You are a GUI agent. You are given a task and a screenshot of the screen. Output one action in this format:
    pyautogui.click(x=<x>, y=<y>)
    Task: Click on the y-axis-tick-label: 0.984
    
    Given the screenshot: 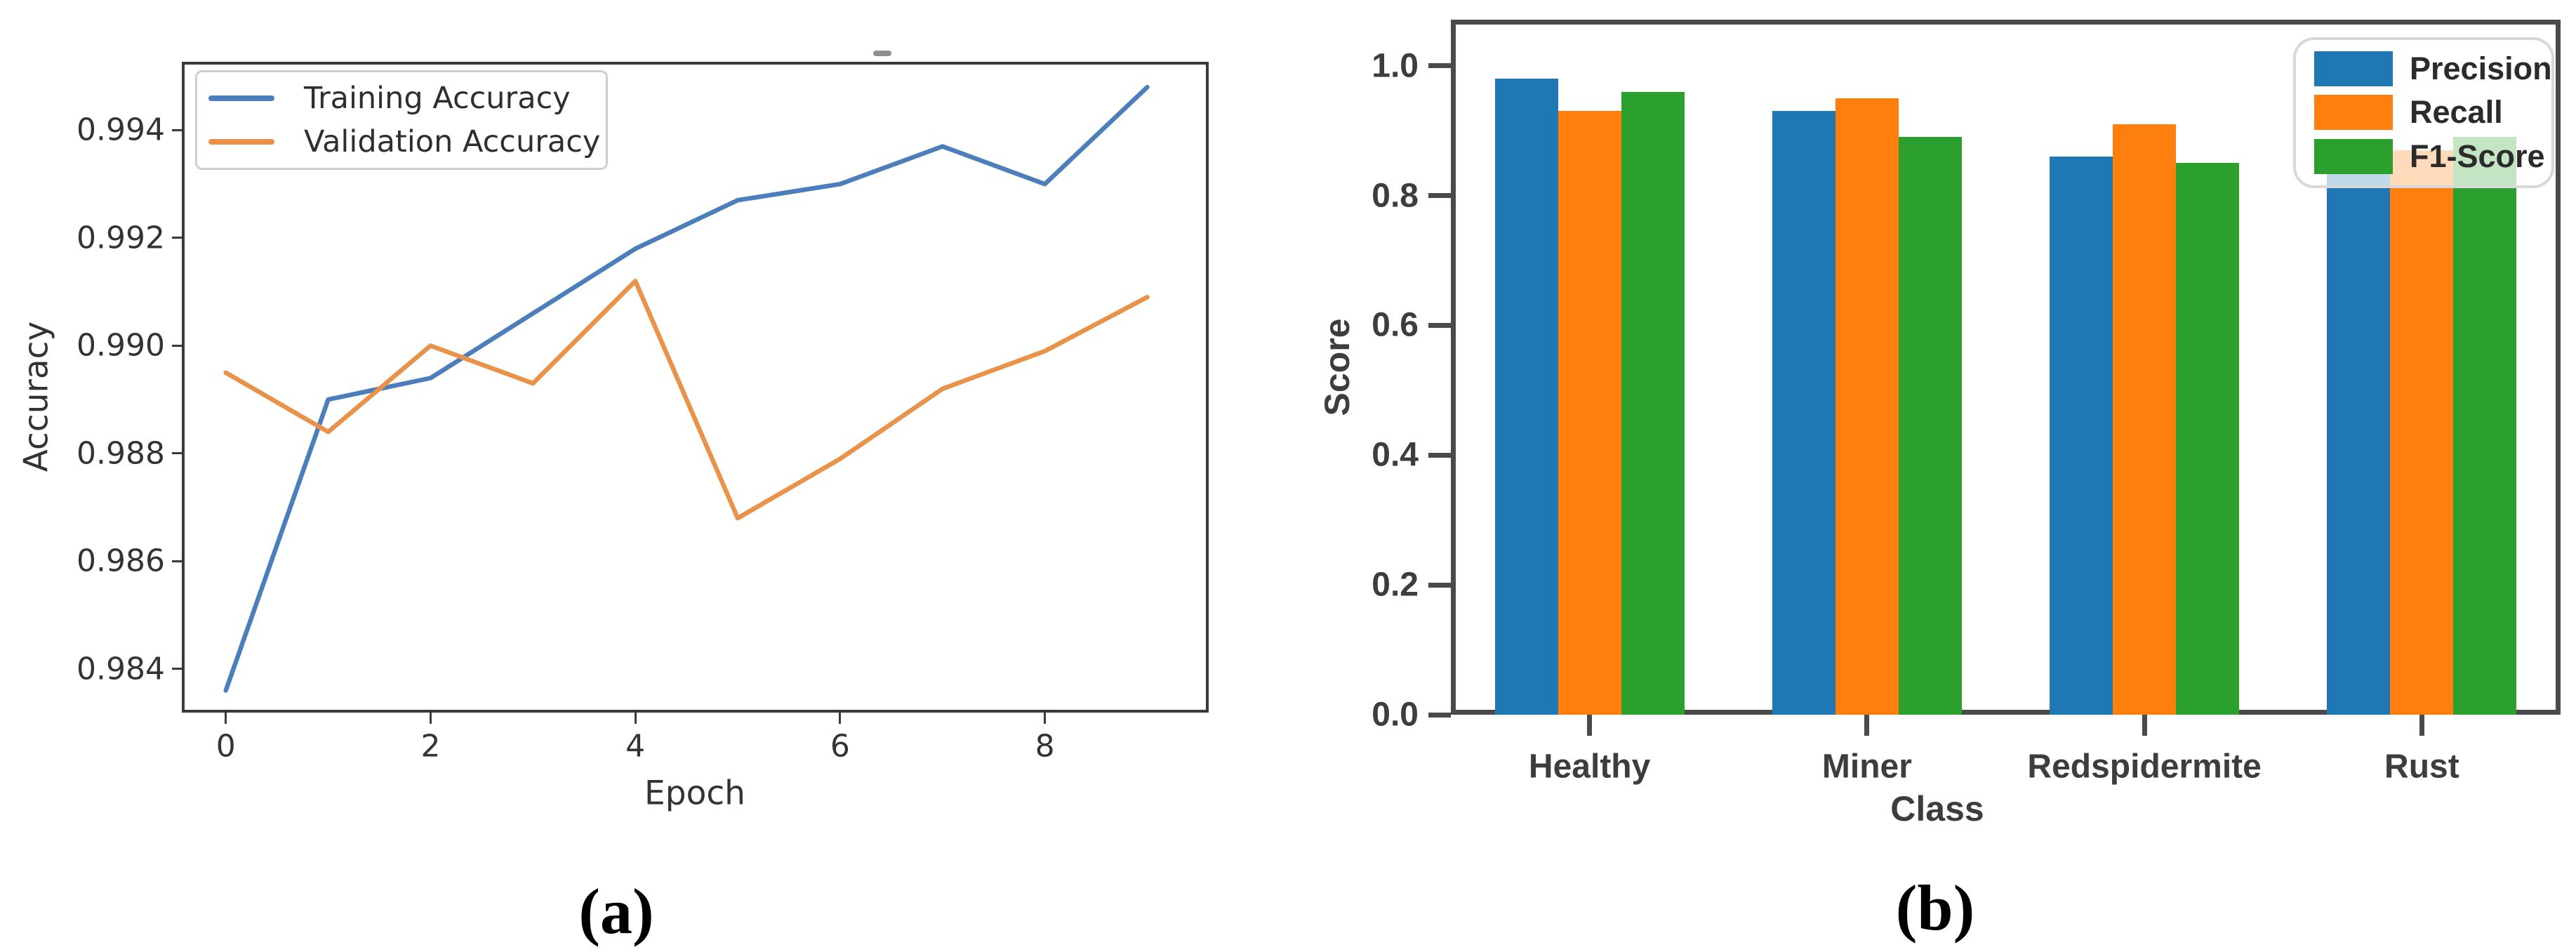 What is the action you would take?
    pyautogui.click(x=121, y=669)
    